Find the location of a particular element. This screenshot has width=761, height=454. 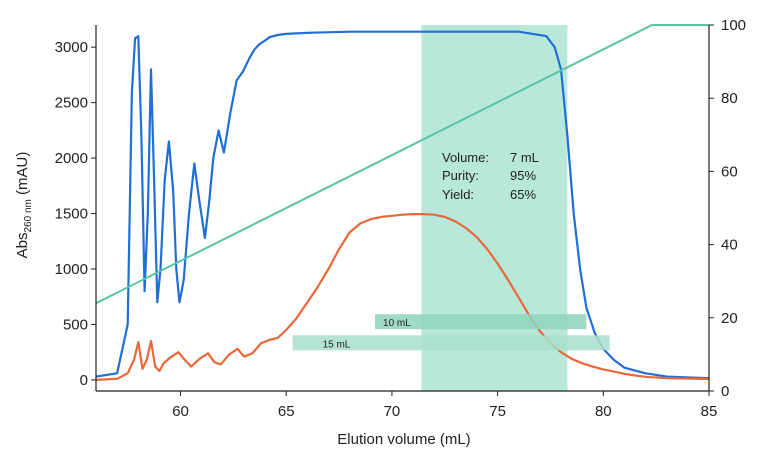

x-tick-label: 85 is located at coordinates (709, 411).